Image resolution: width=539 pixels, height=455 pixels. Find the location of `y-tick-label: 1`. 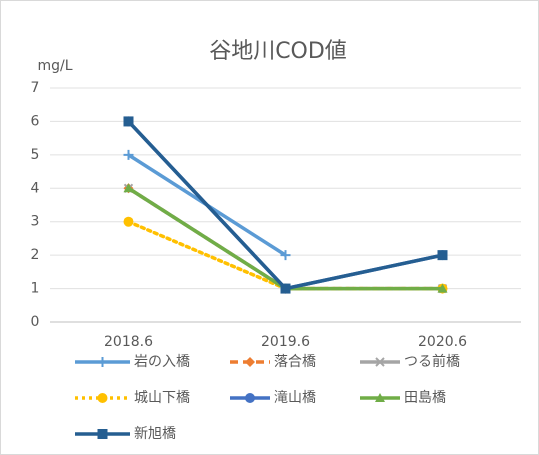

y-tick-label: 1 is located at coordinates (35, 289).